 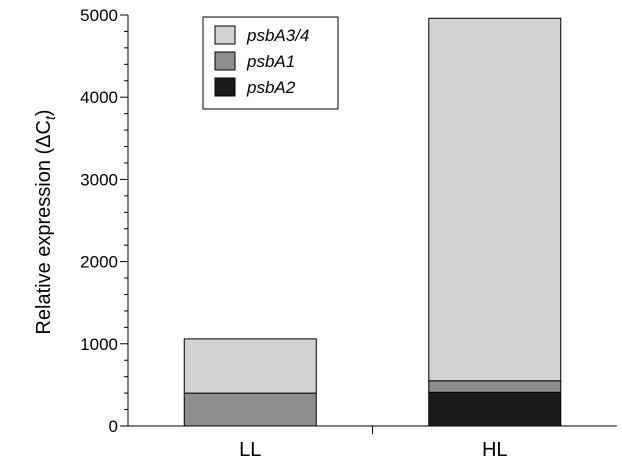 What do you see at coordinates (99, 344) in the screenshot?
I see `y-tick-label: 1000` at bounding box center [99, 344].